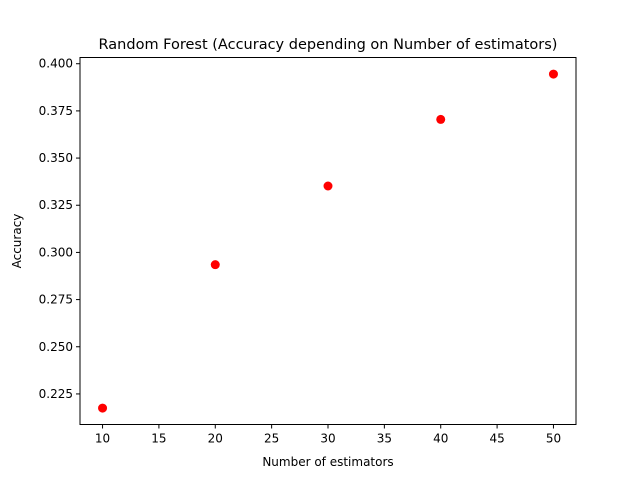  I want to click on x-tick-label: 15, so click(158, 439).